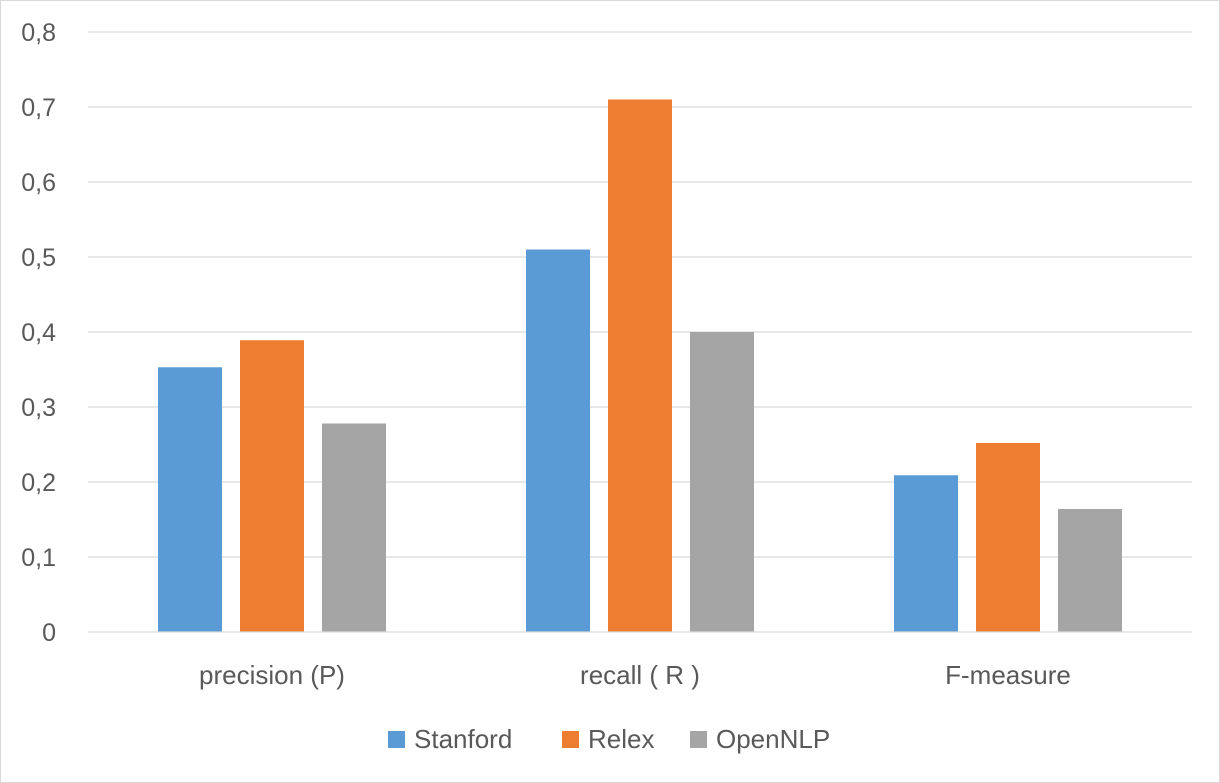 The width and height of the screenshot is (1220, 783). What do you see at coordinates (1008, 675) in the screenshot?
I see `category-label: F-measure` at bounding box center [1008, 675].